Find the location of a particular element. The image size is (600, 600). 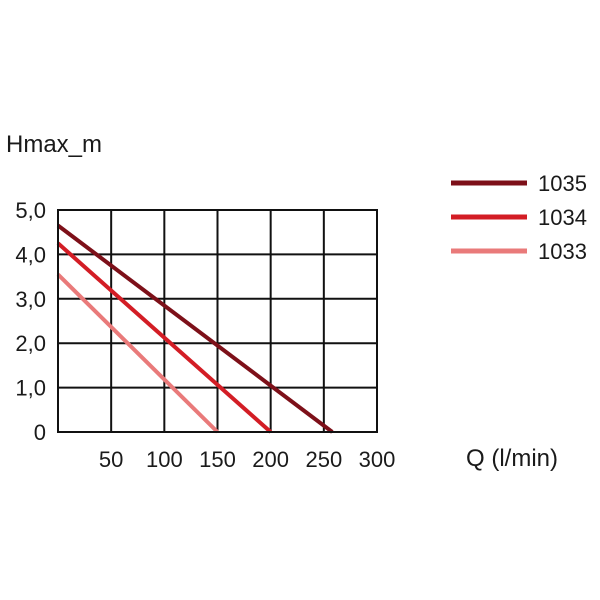

x-tick-label-200: 200 is located at coordinates (270, 459).